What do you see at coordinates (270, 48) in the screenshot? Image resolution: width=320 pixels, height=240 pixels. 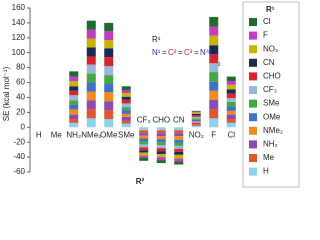 I see `legend-label: NO₂` at bounding box center [270, 48].